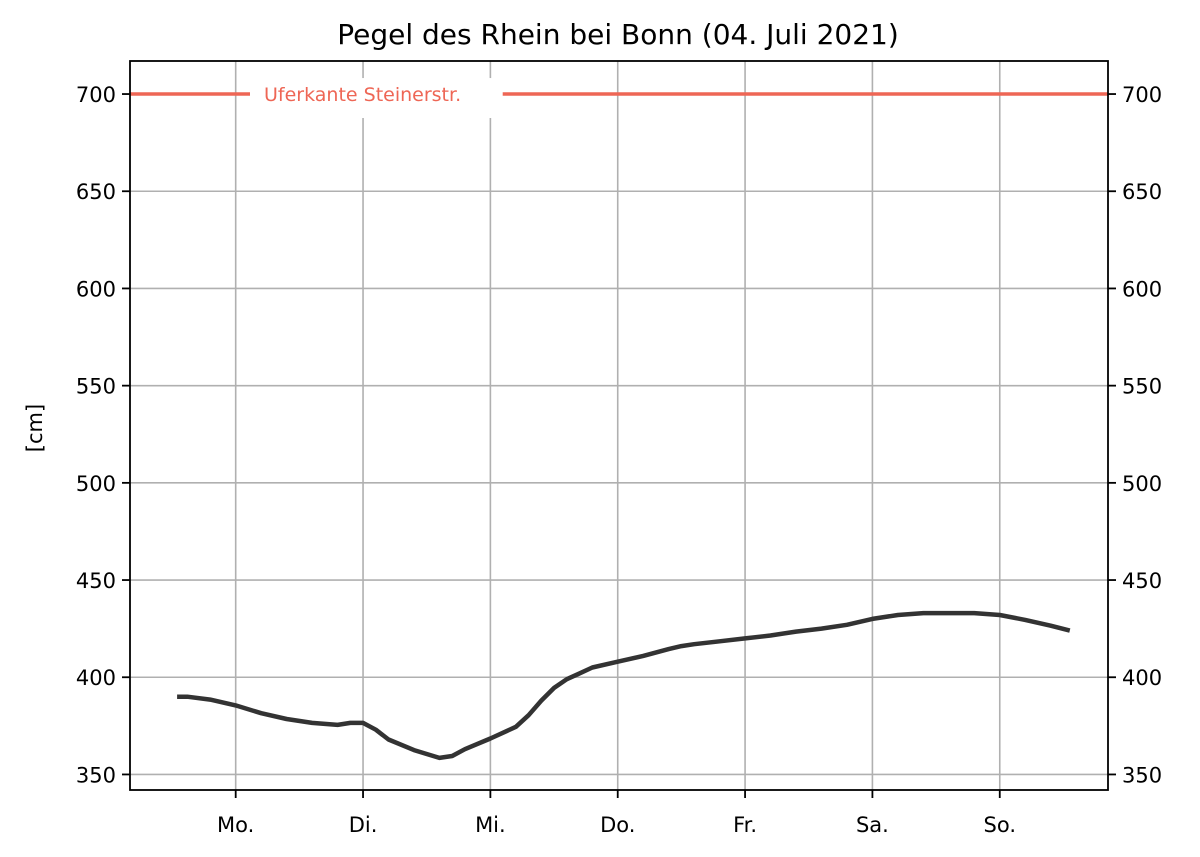 This screenshot has height=857, width=1200. I want to click on y-tick-label-right-550: 550, so click(1142, 387).